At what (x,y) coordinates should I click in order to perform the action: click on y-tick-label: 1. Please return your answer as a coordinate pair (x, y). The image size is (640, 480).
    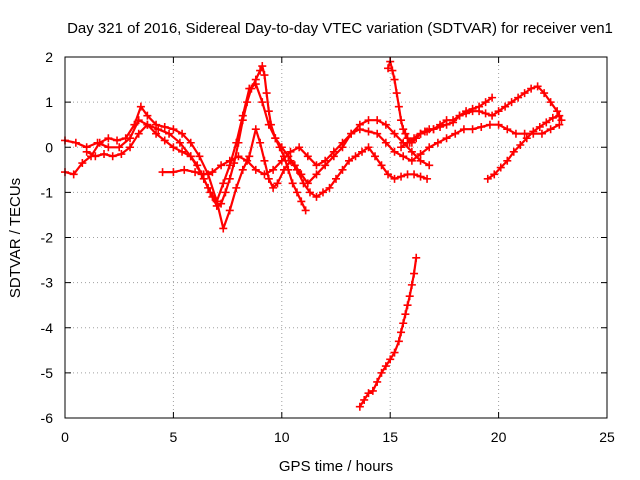
    Looking at the image, I should click on (49, 102).